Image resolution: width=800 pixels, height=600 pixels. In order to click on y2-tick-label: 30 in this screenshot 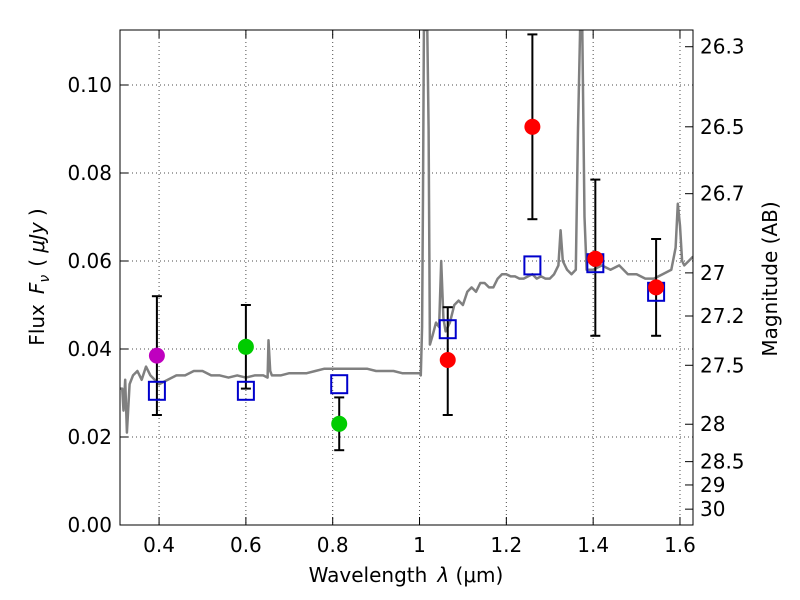, I will do `click(712, 509)`.